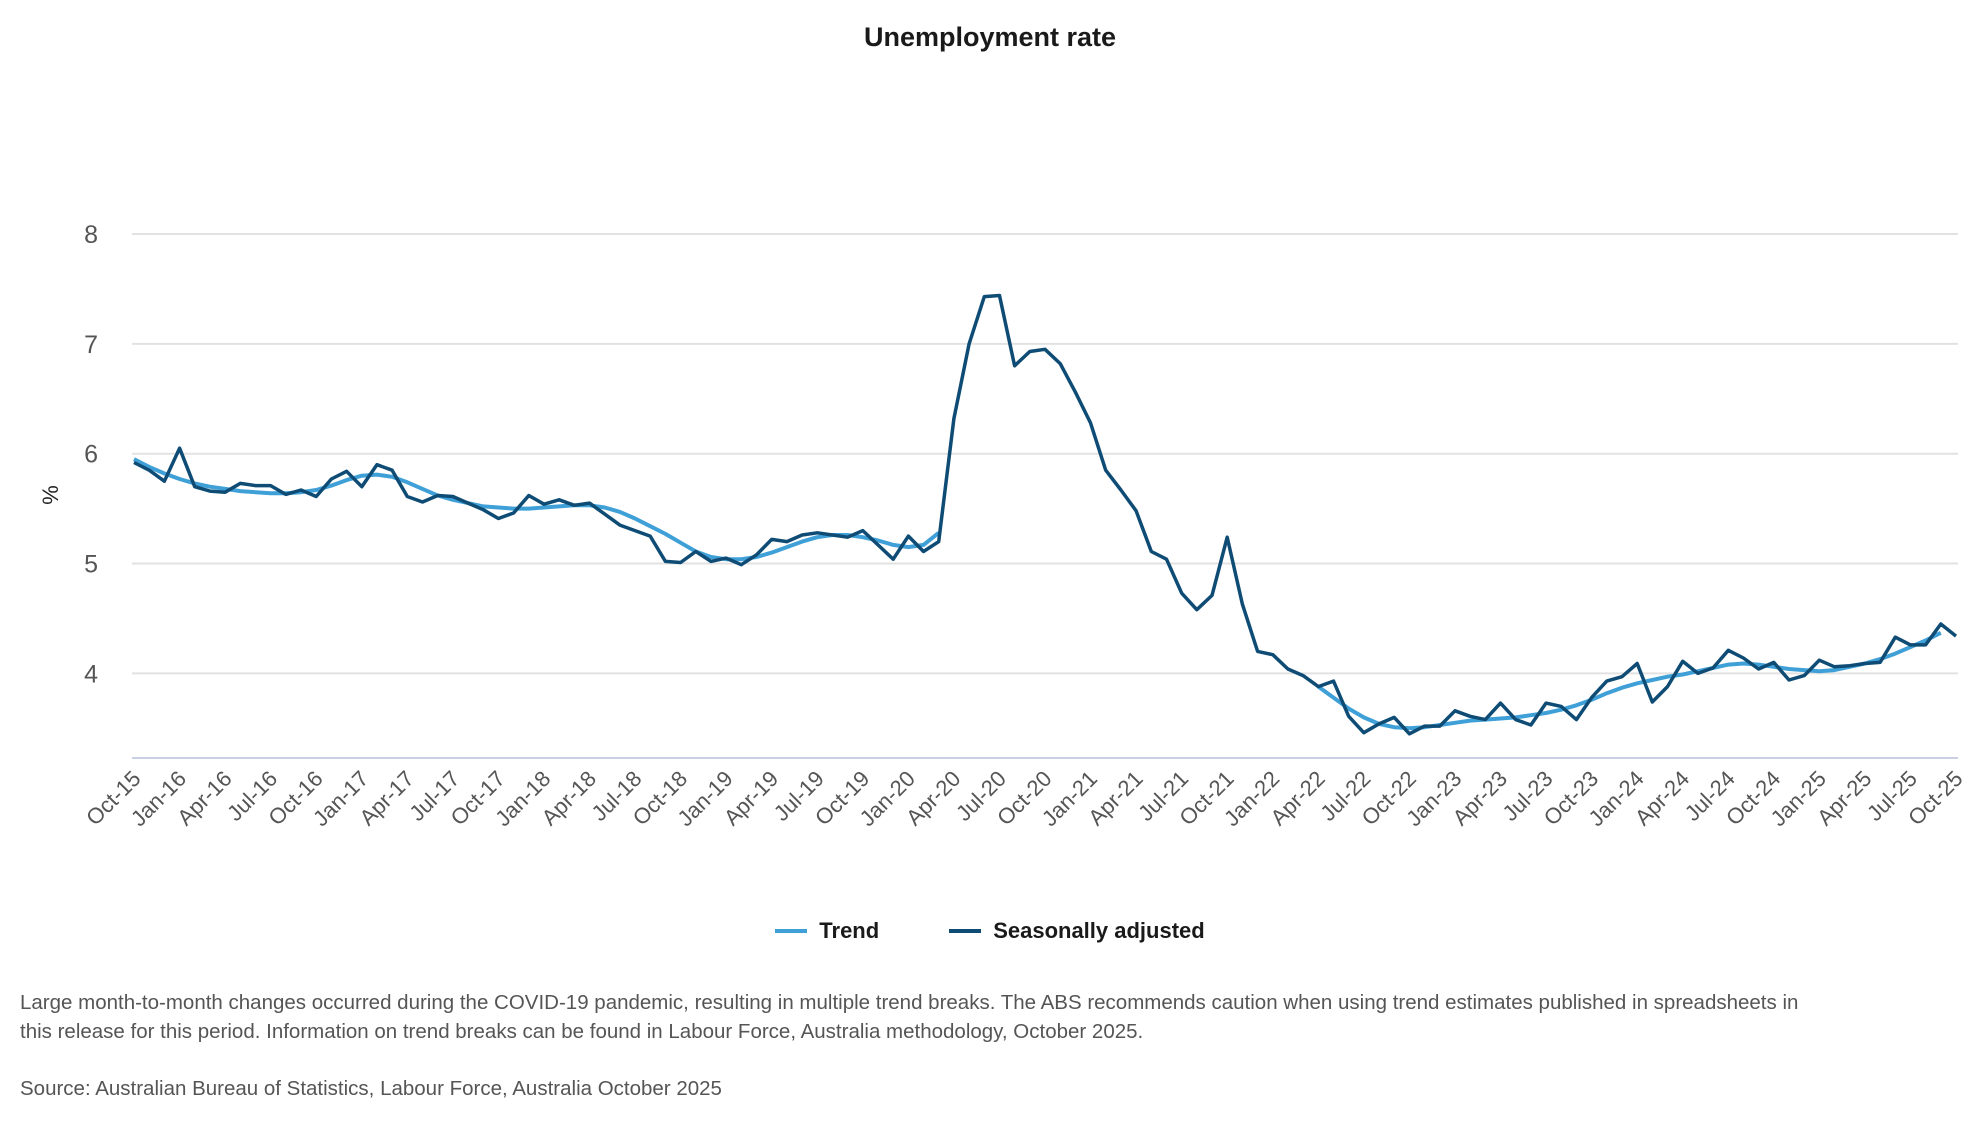 This screenshot has height=1140, width=1980. I want to click on legend-item-trend: Trend, so click(827, 931).